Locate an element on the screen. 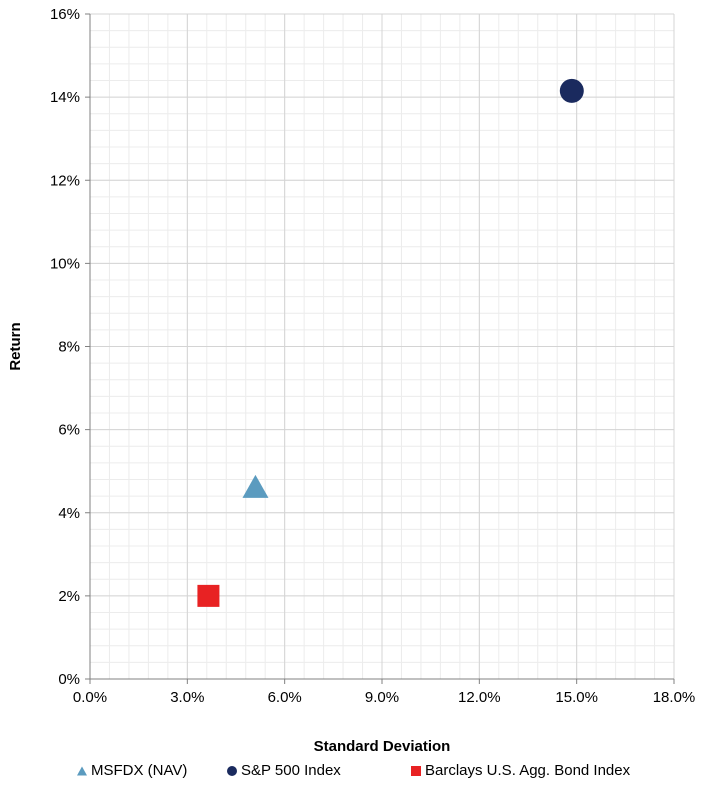  data-point-square is located at coordinates (208, 595).